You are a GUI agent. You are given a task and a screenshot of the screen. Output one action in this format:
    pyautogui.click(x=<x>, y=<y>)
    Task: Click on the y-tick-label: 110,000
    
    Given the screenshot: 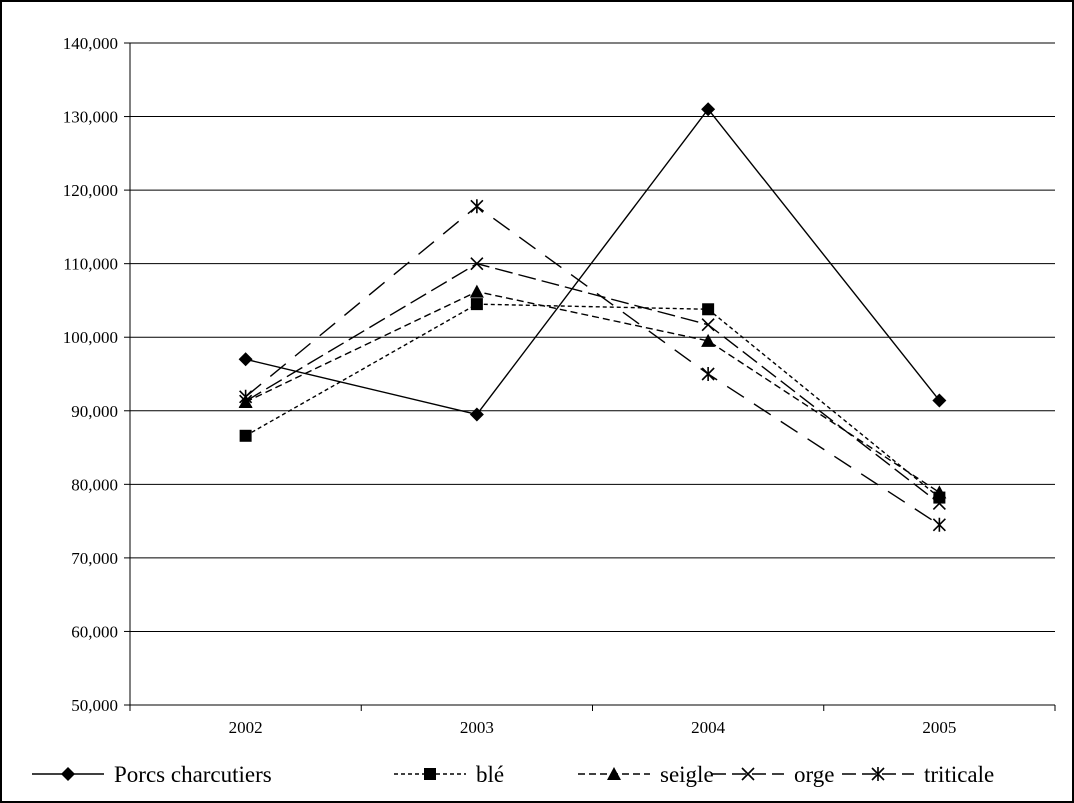 What is the action you would take?
    pyautogui.click(x=90, y=264)
    